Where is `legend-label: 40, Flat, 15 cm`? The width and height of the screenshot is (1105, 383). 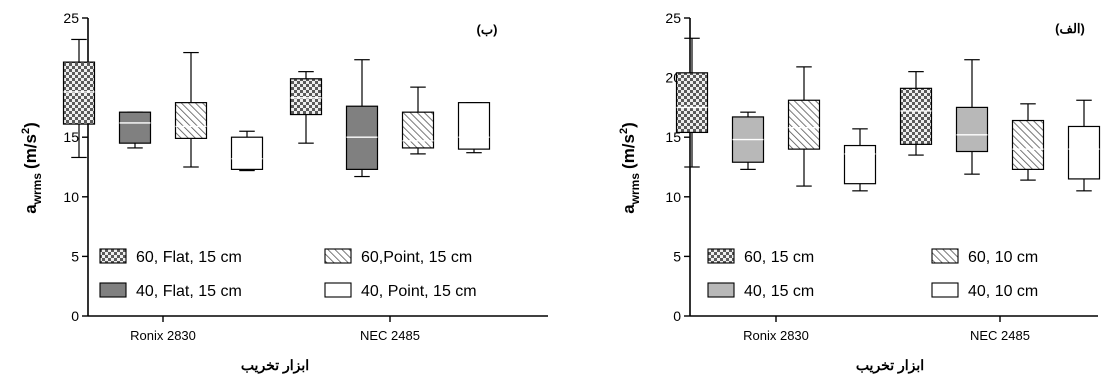 legend-label: 40, Flat, 15 cm is located at coordinates (189, 291).